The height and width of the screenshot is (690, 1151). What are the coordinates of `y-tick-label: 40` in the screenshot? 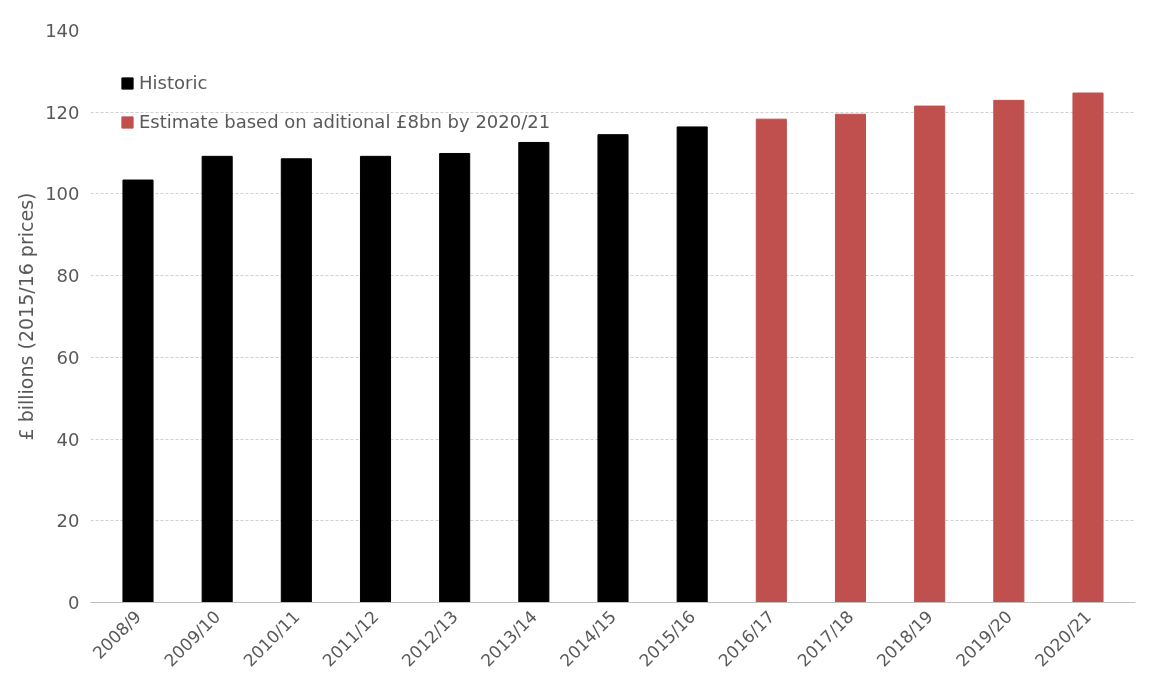 It's located at (68, 439).